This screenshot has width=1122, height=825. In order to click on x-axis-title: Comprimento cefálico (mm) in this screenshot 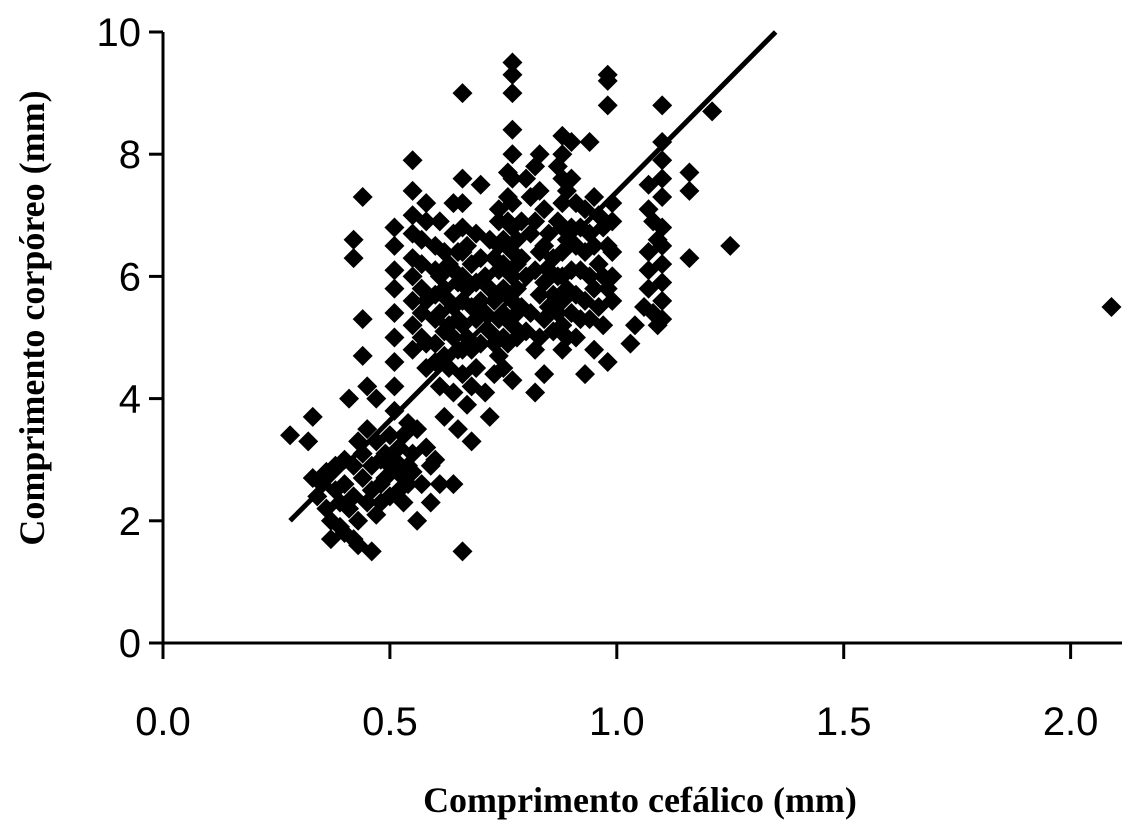, I will do `click(640, 800)`.